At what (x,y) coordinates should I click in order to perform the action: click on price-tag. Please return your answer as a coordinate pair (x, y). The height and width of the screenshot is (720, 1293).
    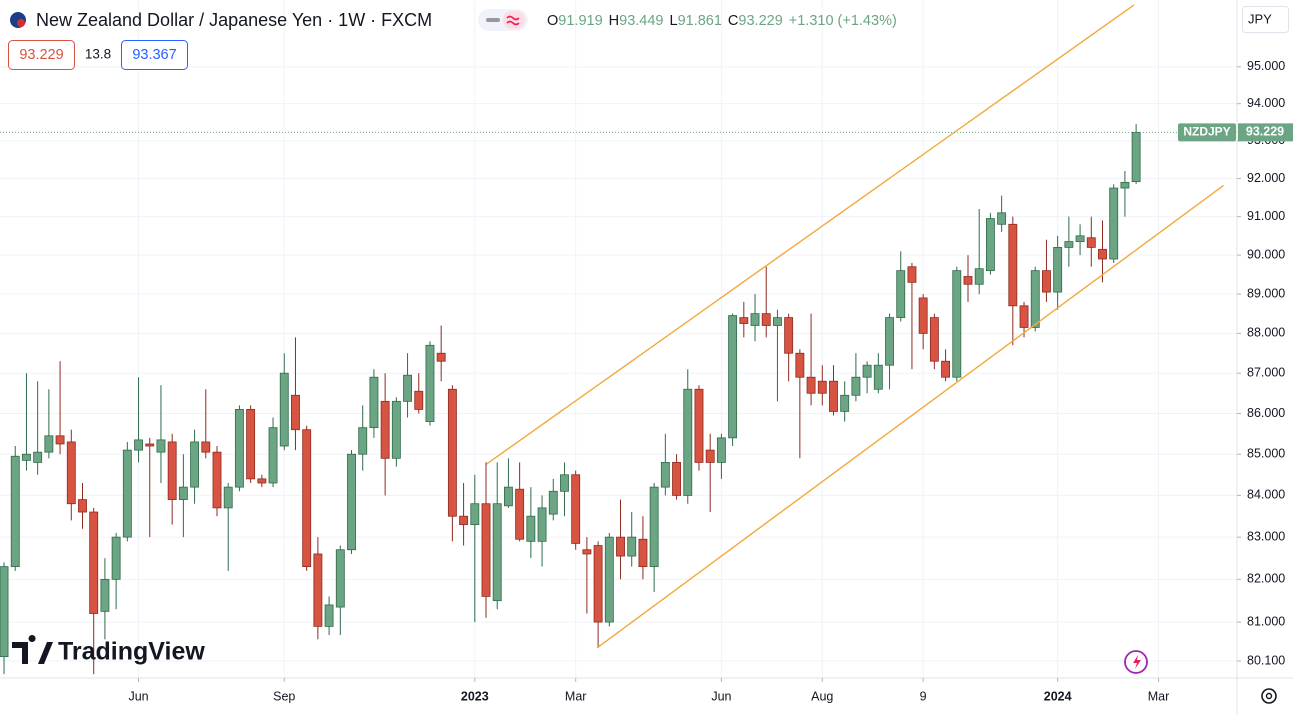
    Looking at the image, I should click on (1265, 132).